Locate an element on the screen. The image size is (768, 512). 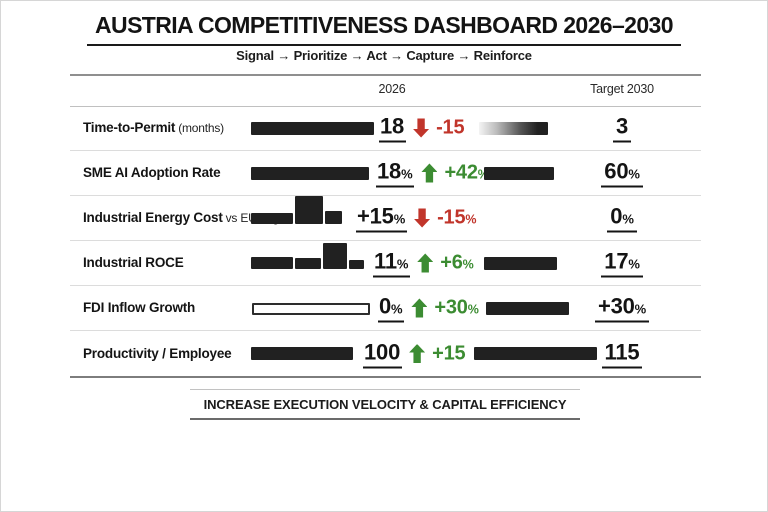
table-row: Time-to-Permit (months) 18 -15 3 is located at coordinates (385, 128).